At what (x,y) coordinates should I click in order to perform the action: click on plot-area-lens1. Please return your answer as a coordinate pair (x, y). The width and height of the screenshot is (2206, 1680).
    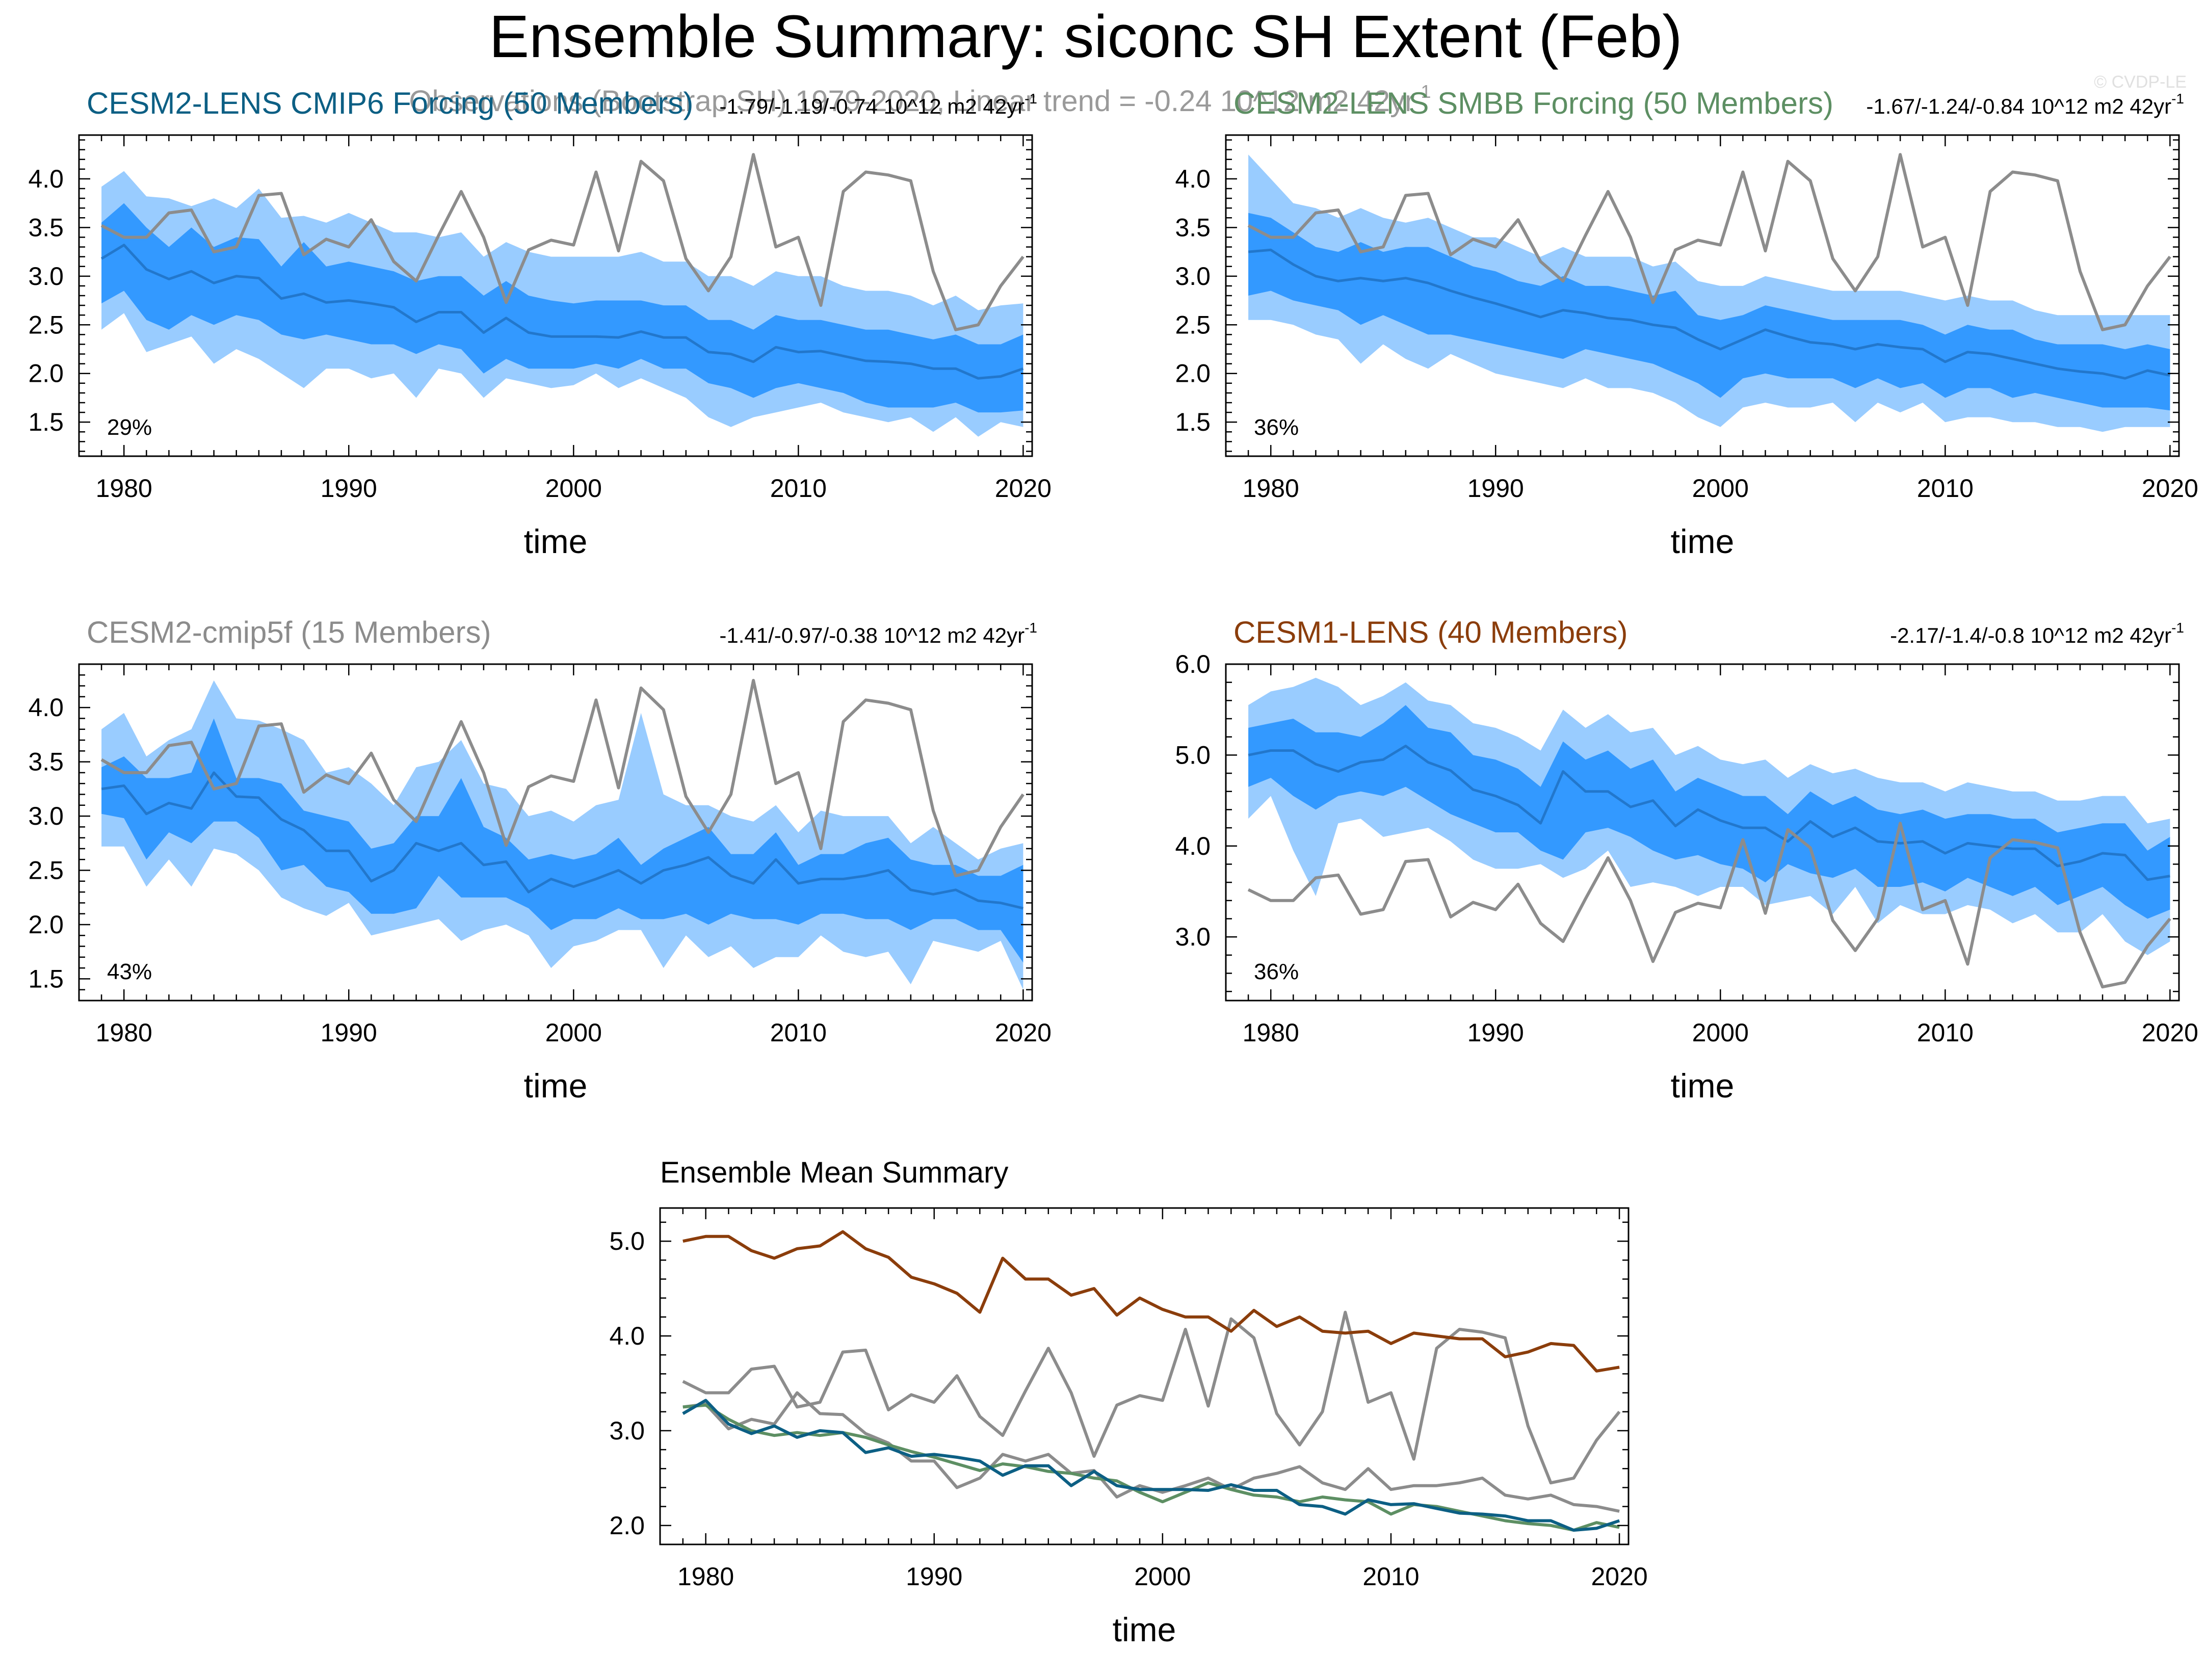
    Looking at the image, I should click on (1709, 833).